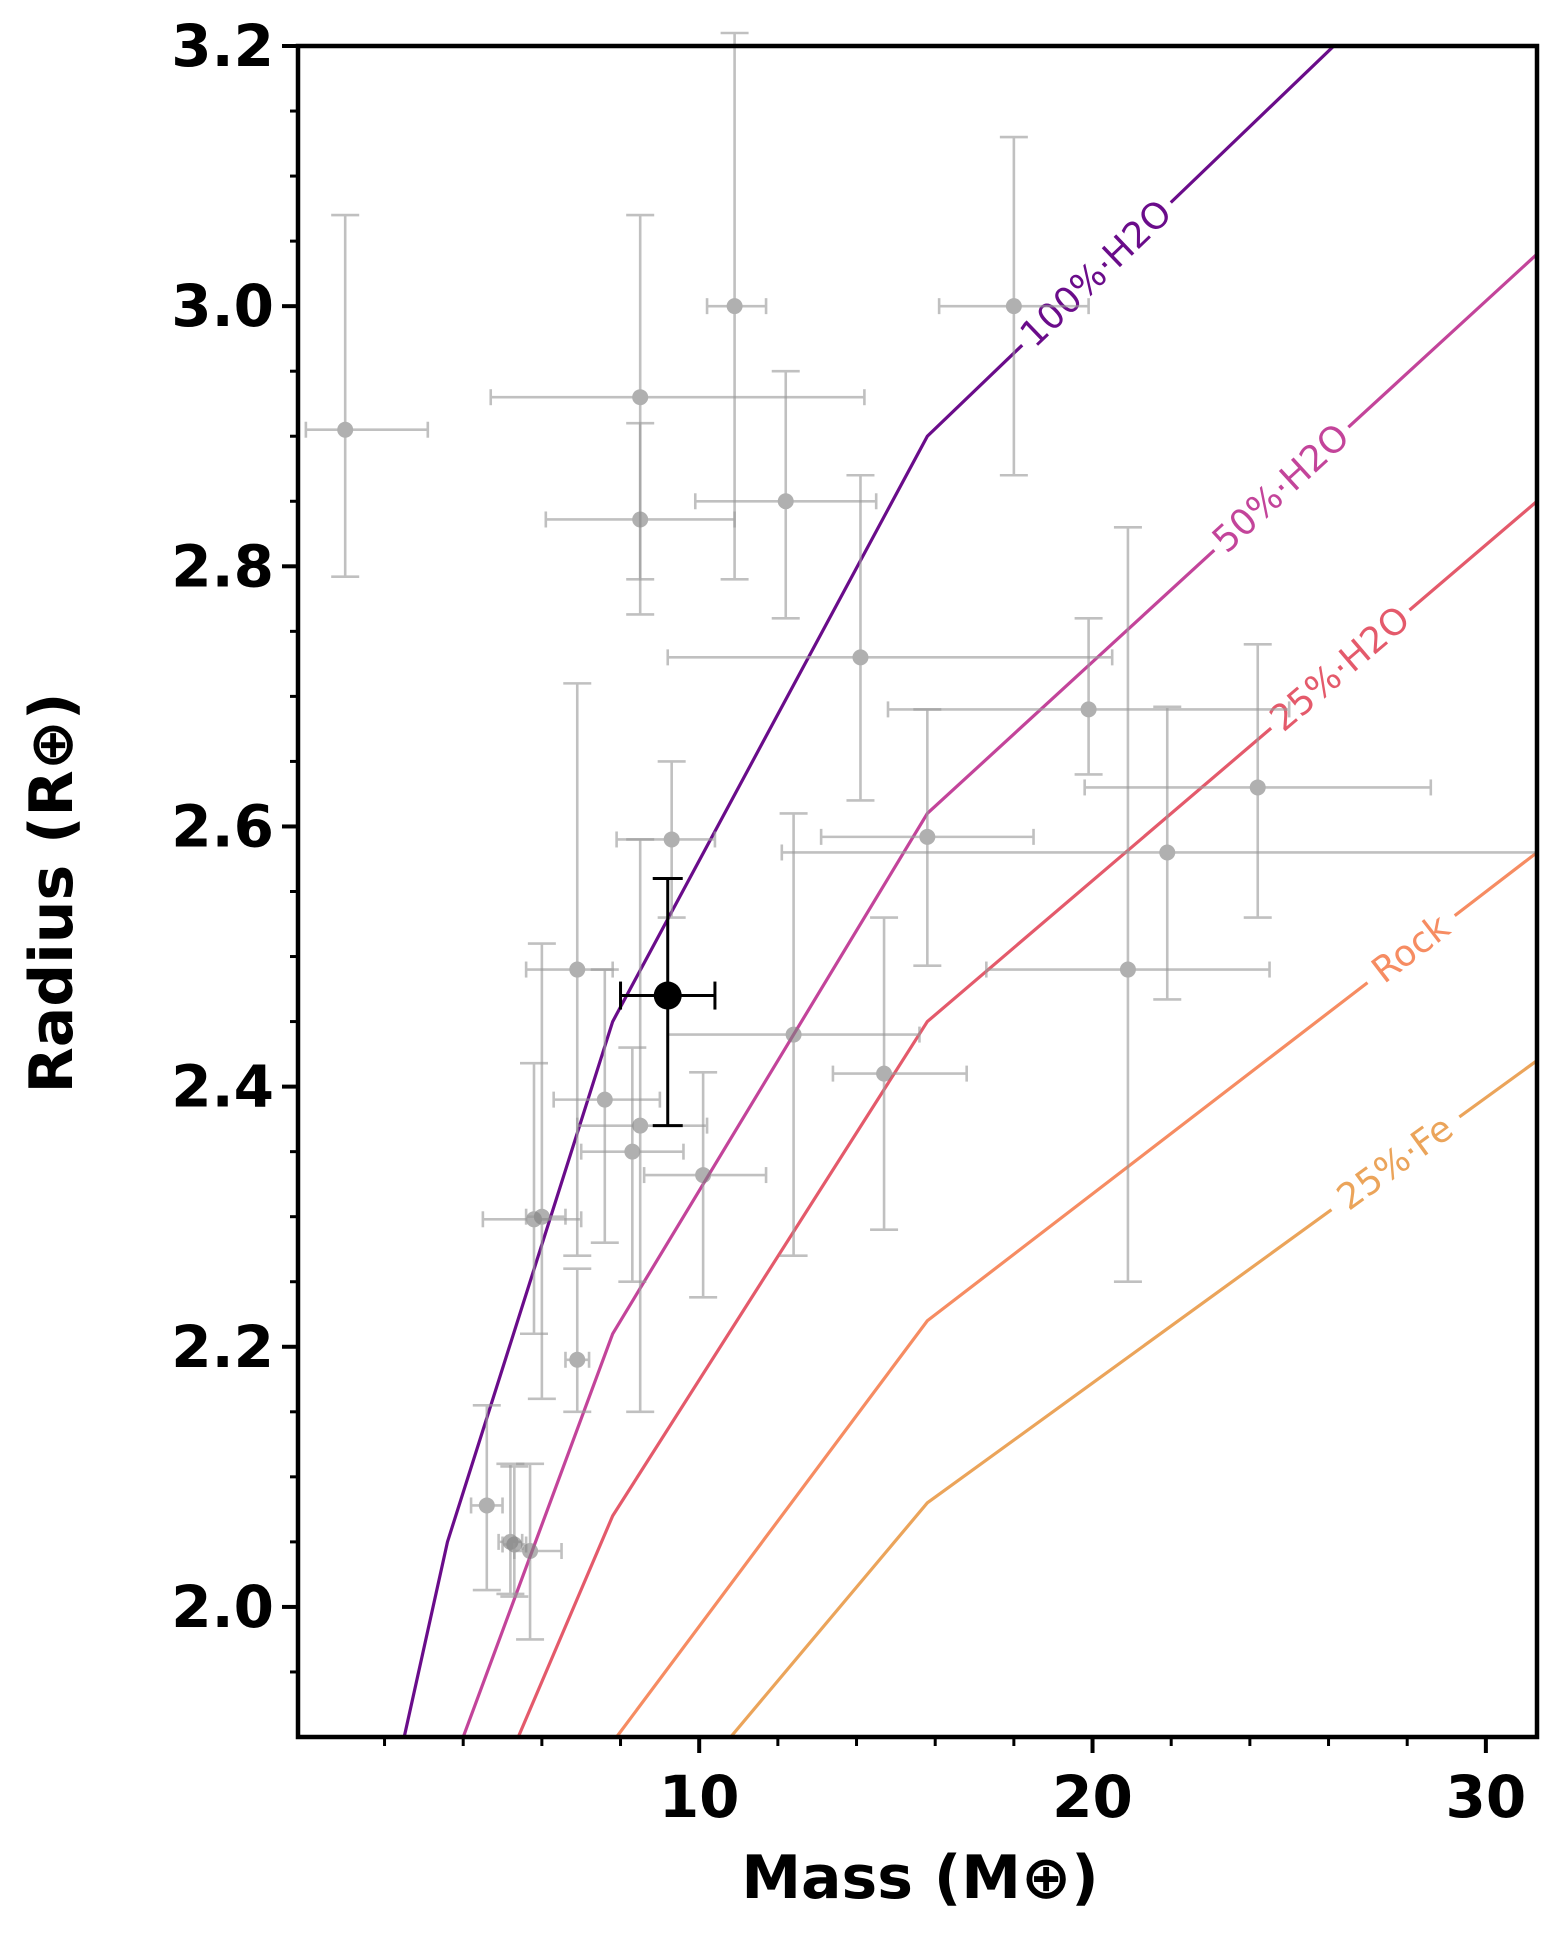 The width and height of the screenshot is (1561, 1935). Describe the element at coordinates (222, 826) in the screenshot. I see `y-tick-label: 2.6` at that location.